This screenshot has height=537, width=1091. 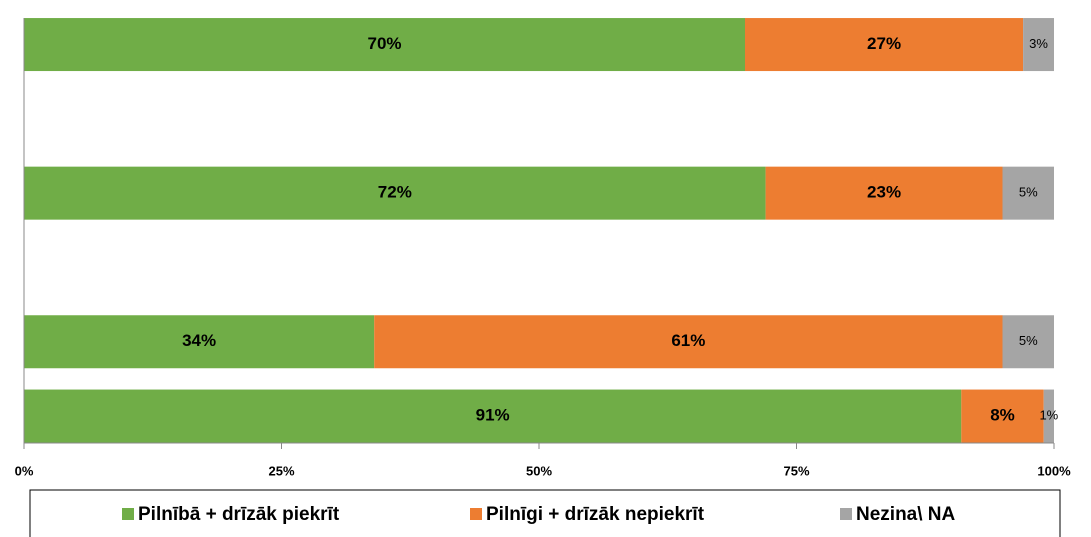 I want to click on legend-label: Pilnīgi + drīzāk nepiekrīt, so click(x=595, y=514).